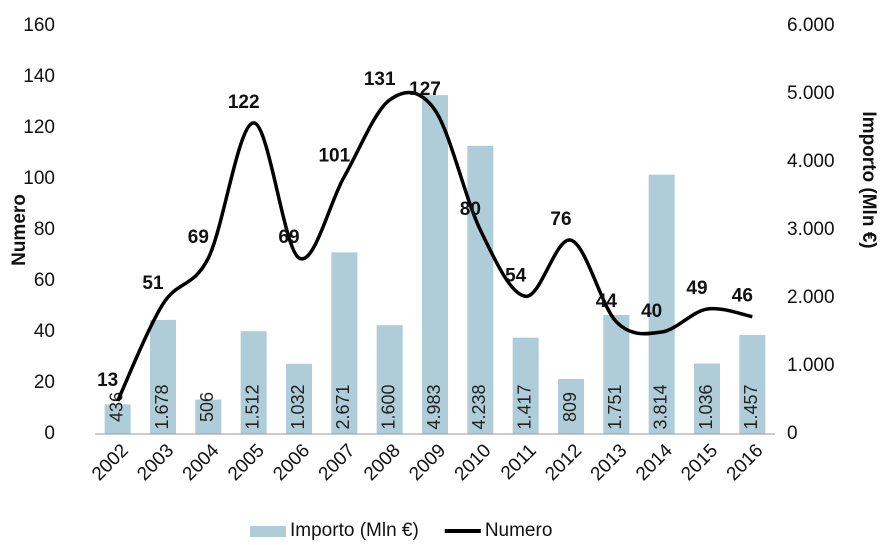 The image size is (882, 545). What do you see at coordinates (615, 406) in the screenshot?
I see `bar-value-label: 1.751` at bounding box center [615, 406].